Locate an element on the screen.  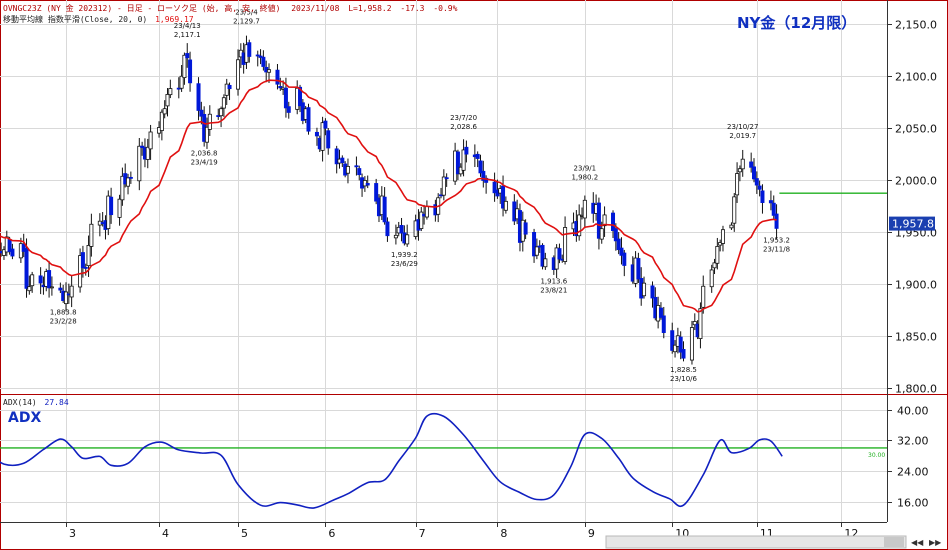
y-tick-label: 1,900.0 is located at coordinates (916, 285).